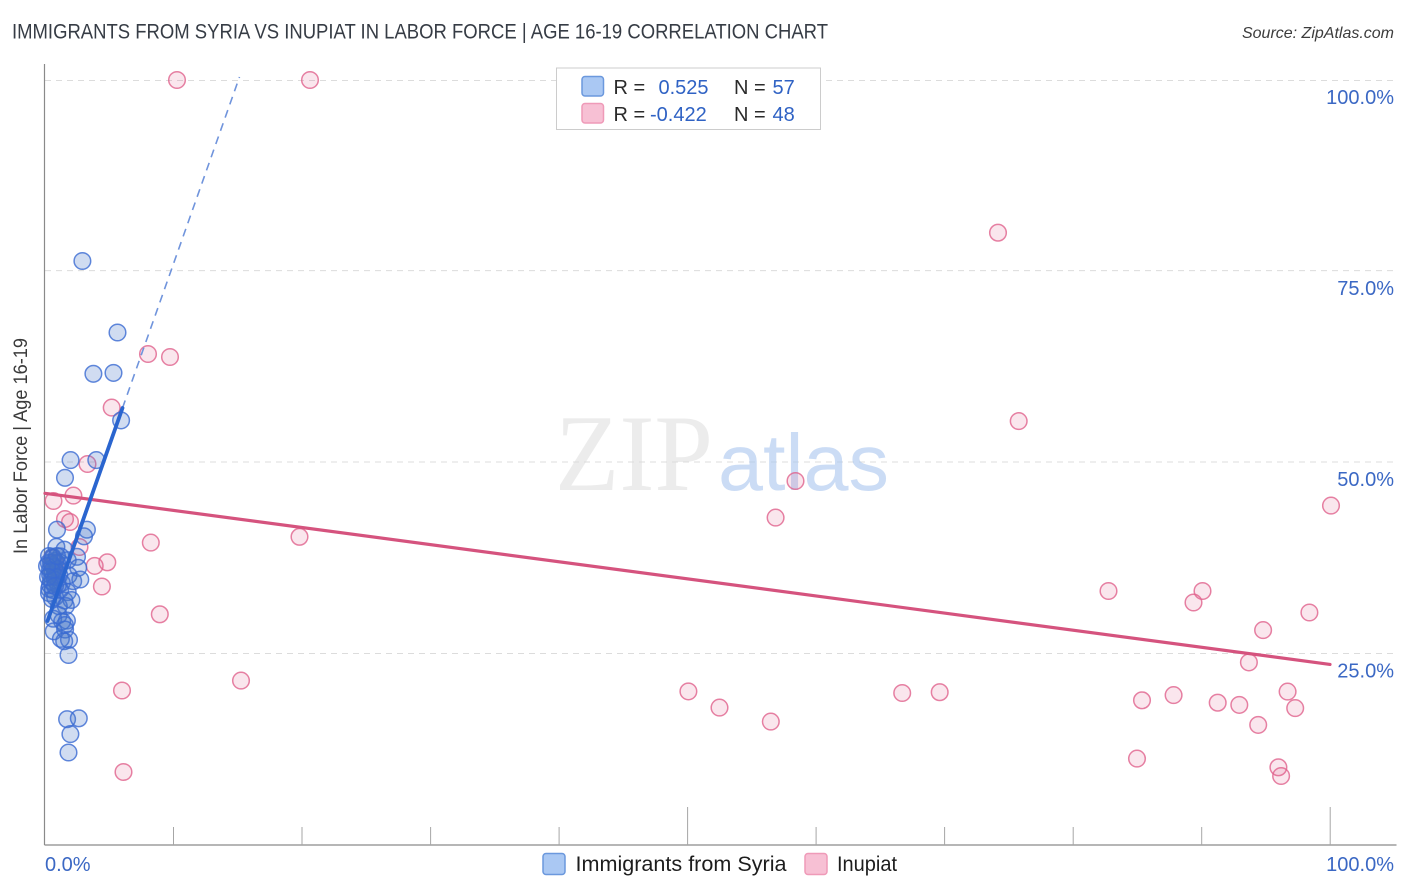  What do you see at coordinates (1365, 289) in the screenshot?
I see `svg-text: 75.0%` at bounding box center [1365, 289].